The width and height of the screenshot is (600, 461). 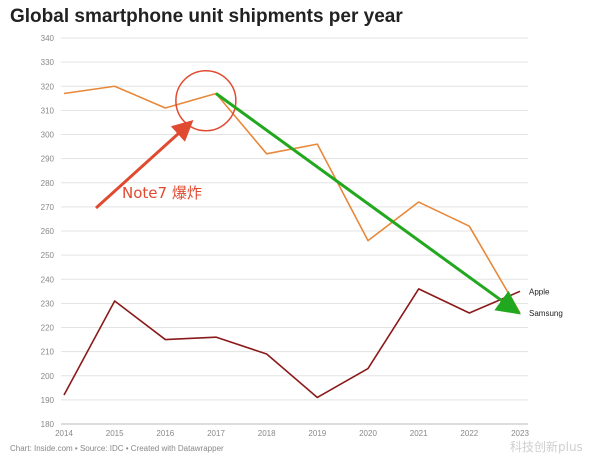 I want to click on y-tick-label: 340, so click(x=48, y=38).